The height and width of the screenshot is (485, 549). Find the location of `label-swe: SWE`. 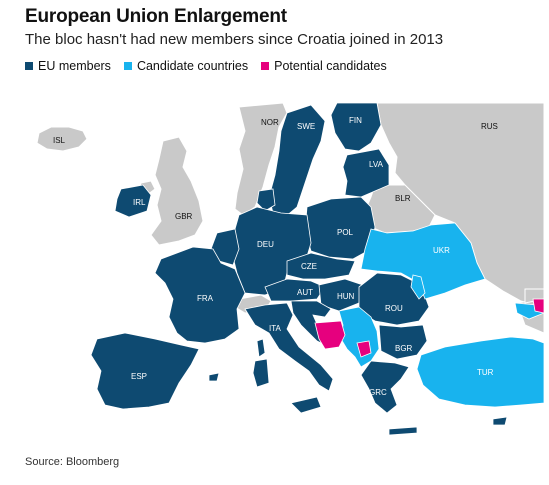

label-swe: SWE is located at coordinates (306, 126).